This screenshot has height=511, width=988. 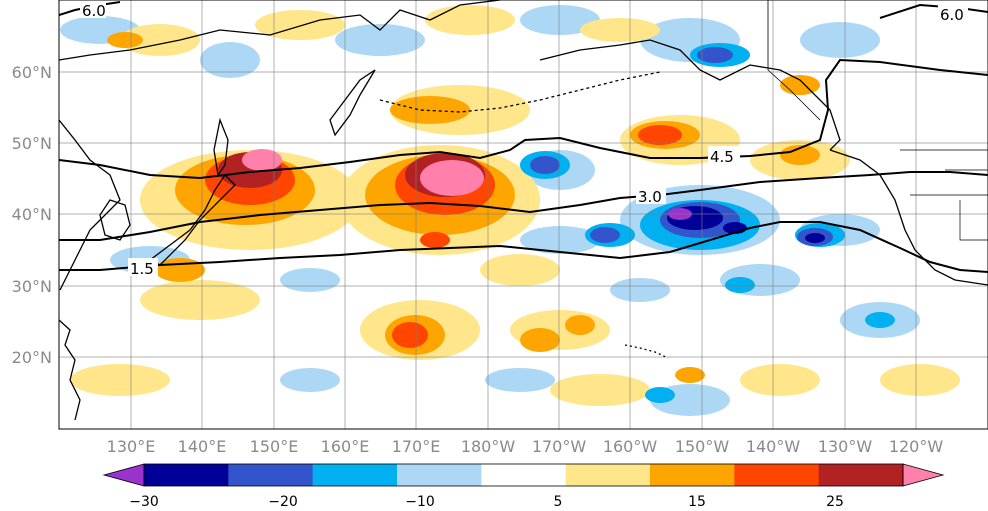 What do you see at coordinates (94, 11) in the screenshot?
I see `contour-label-6.0-west: 6.0` at bounding box center [94, 11].